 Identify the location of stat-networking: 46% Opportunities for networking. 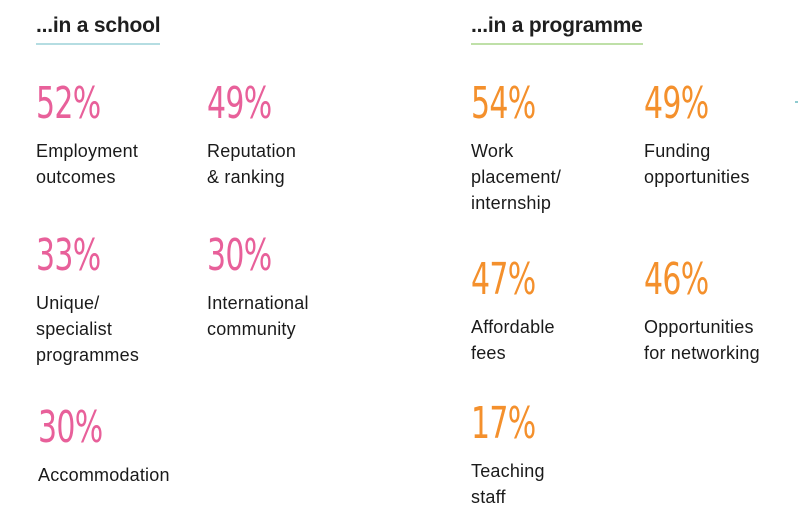
(702, 311).